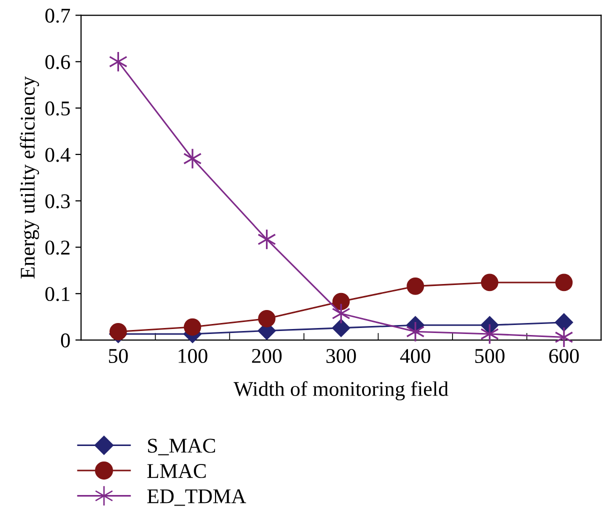 This screenshot has width=614, height=509. What do you see at coordinates (489, 356) in the screenshot?
I see `x-tick-label: 500` at bounding box center [489, 356].